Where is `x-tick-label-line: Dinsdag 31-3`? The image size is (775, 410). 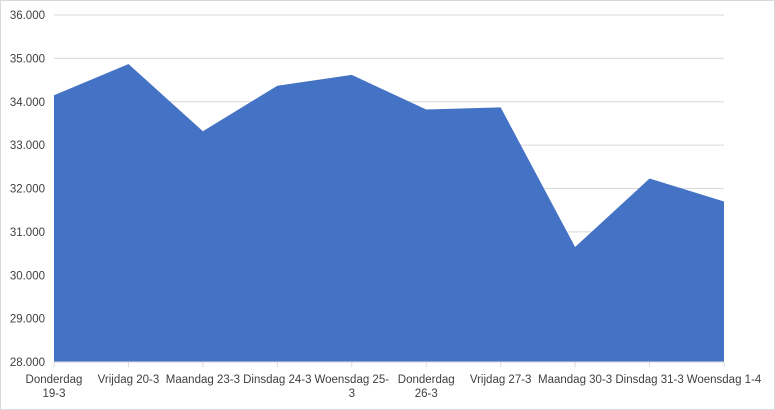 x-tick-label-line: Dinsdag 31-3 is located at coordinates (649, 380).